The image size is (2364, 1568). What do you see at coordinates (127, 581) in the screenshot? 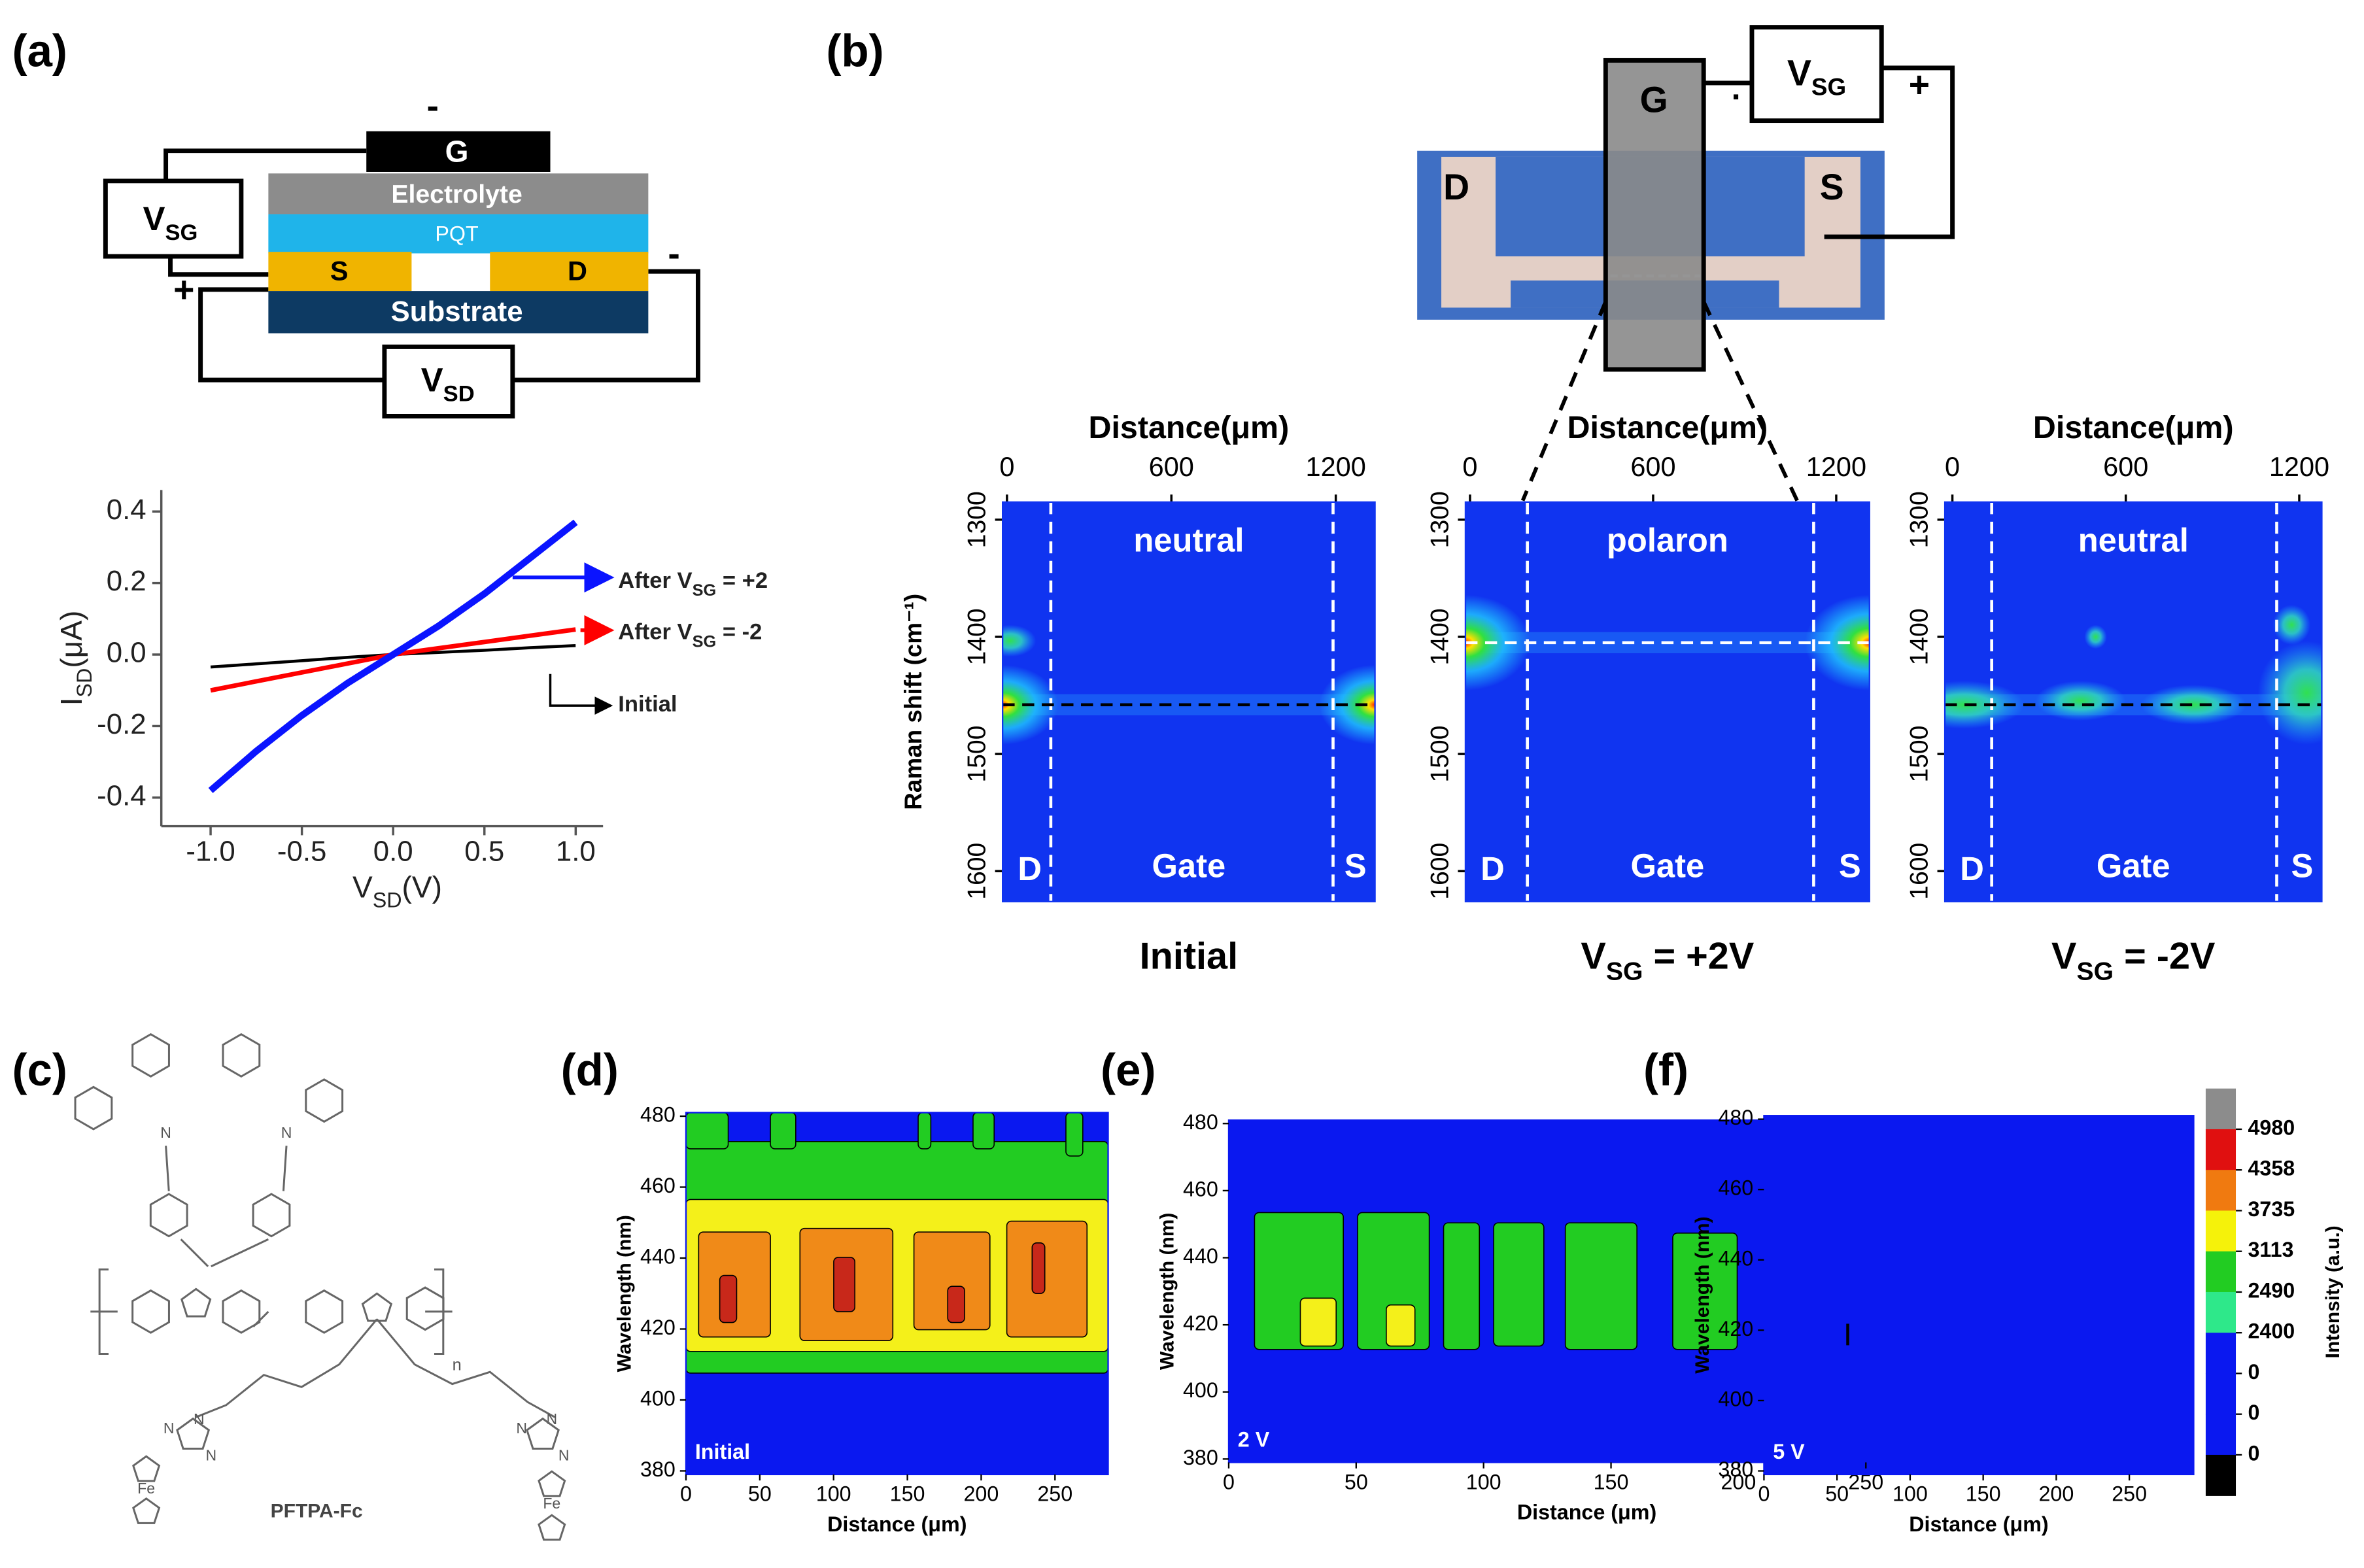
I see `y-tick-label: 0.2` at bounding box center [127, 581].